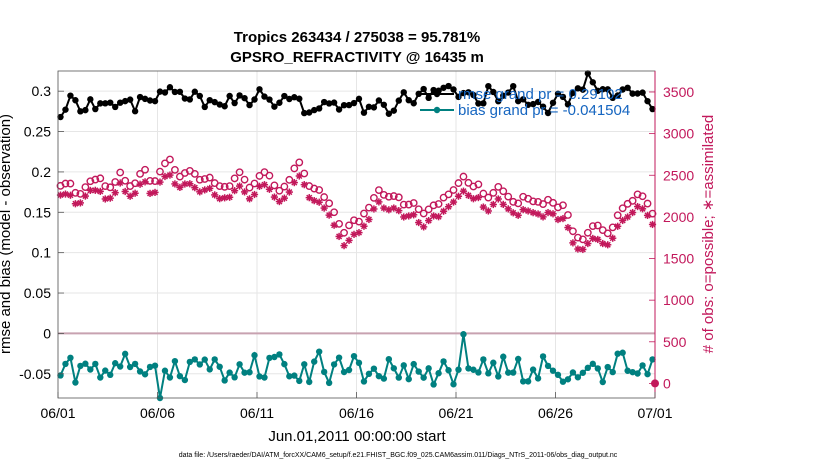 The width and height of the screenshot is (830, 470). What do you see at coordinates (671, 234) in the screenshot?
I see `right-axis: 0 500 1000 1500 2000 2500 3000 3500` at bounding box center [671, 234].